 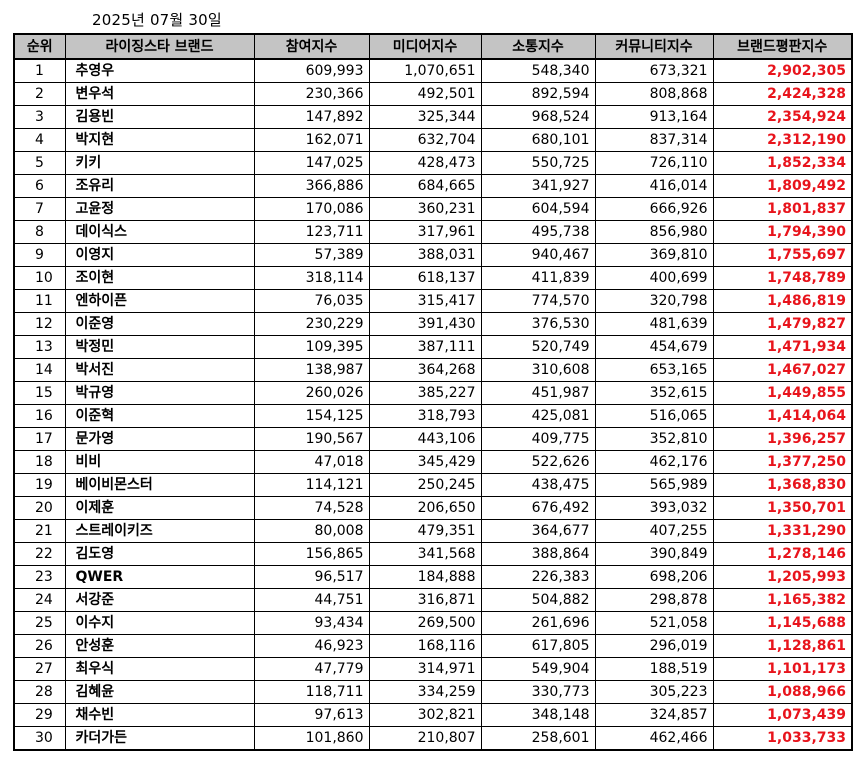 I want to click on participation-cell: 96,517, so click(x=311, y=577).